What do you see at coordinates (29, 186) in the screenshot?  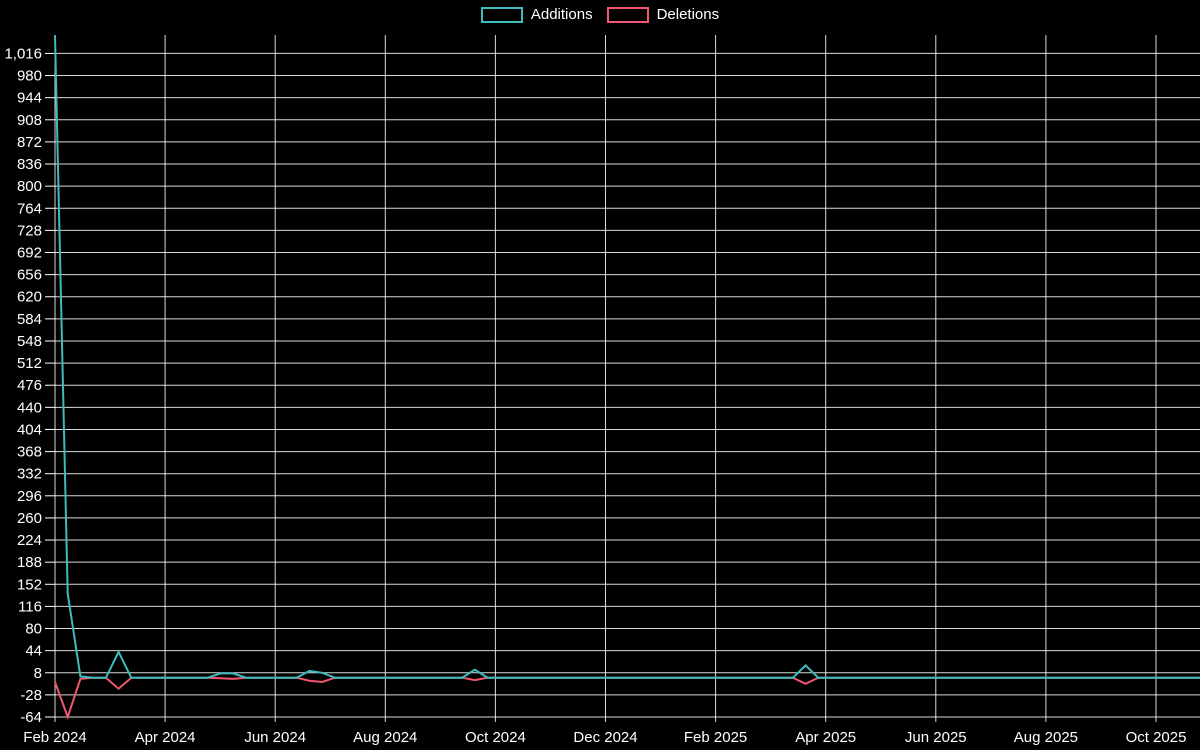 I see `y-tick-label: 800` at bounding box center [29, 186].